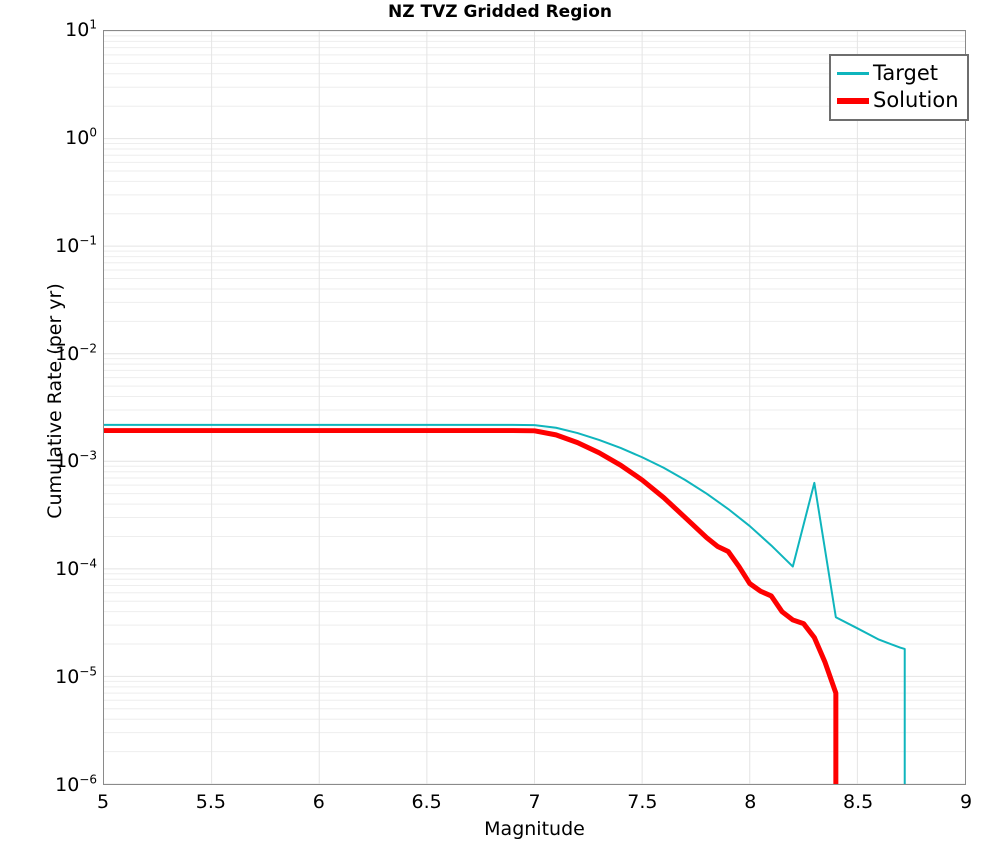  I want to click on x-tick-label: 5.5, so click(210, 802).